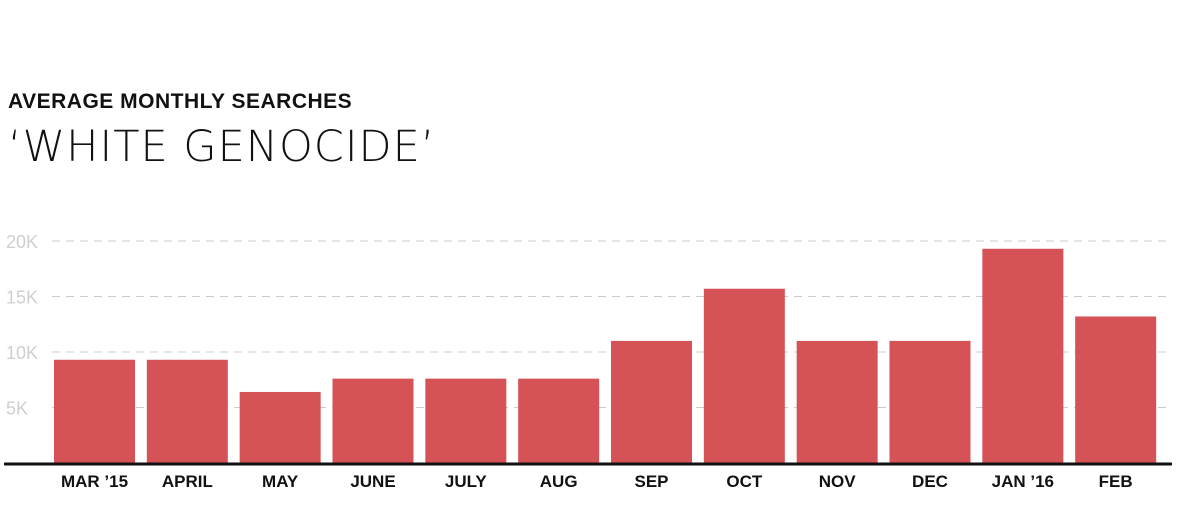  I want to click on chart-title: ‘WHITE GENOCIDE’, so click(222, 147).